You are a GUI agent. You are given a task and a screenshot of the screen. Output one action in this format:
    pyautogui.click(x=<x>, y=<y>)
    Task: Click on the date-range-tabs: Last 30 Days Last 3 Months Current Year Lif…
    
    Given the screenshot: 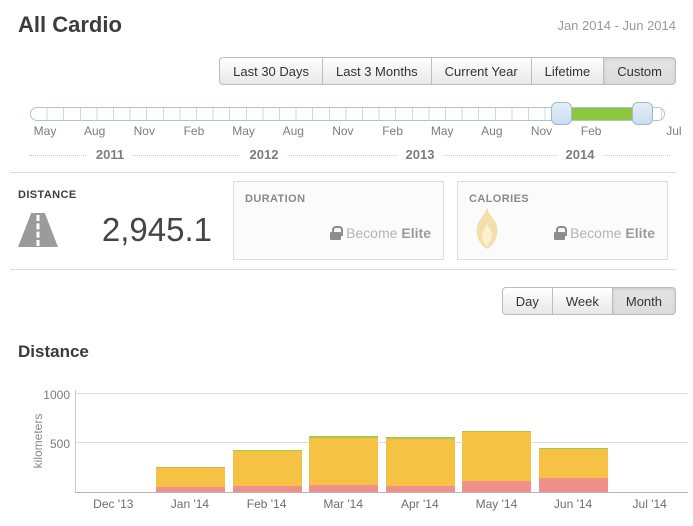 What is the action you would take?
    pyautogui.click(x=447, y=71)
    